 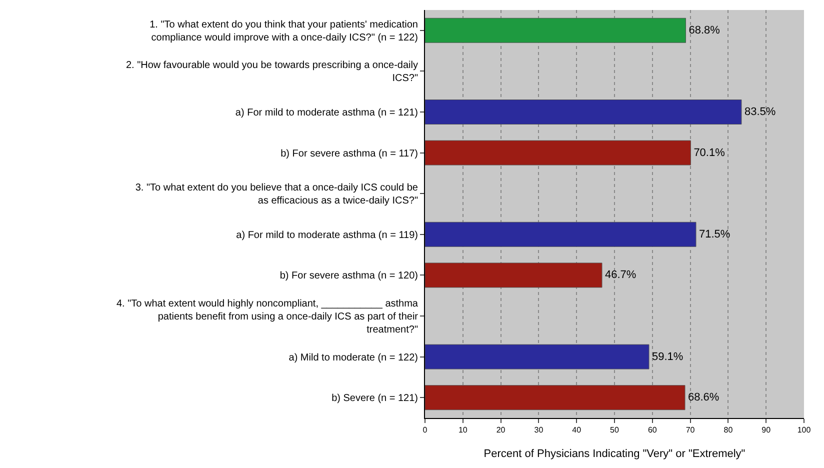 I want to click on y-tick-label: a) For mild to moderate asthma (n = 121), so click(x=326, y=113).